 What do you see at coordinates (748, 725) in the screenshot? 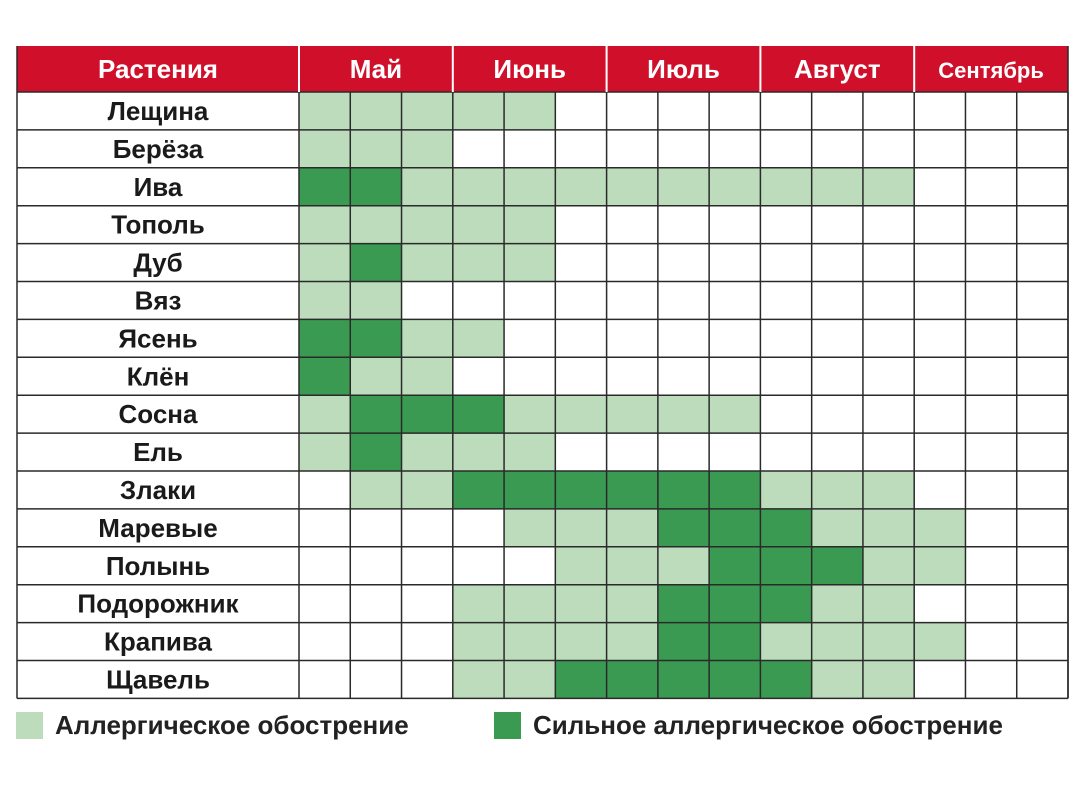
I see `legend-item-strong-allergy: Сильное аллергическое обострение` at bounding box center [748, 725].